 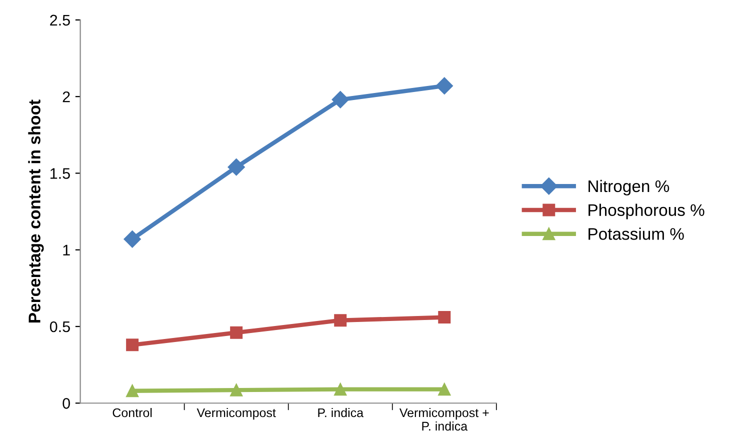 I want to click on y-tick-label: 0.5, so click(x=60, y=326).